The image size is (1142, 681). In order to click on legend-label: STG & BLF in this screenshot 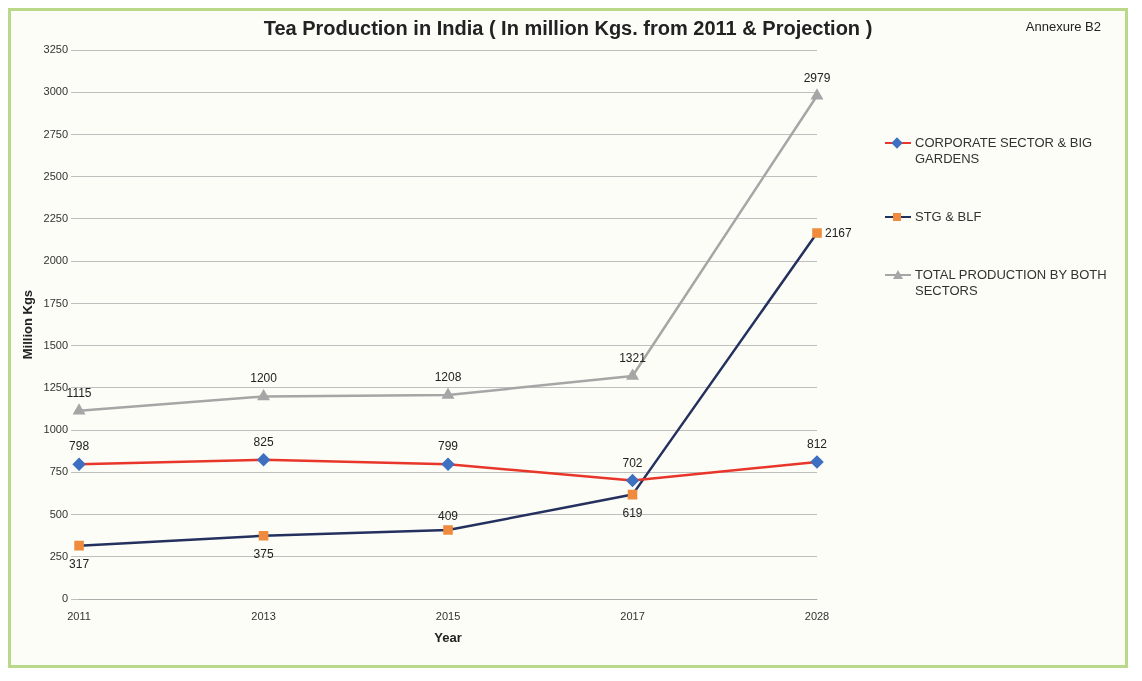, I will do `click(948, 217)`.